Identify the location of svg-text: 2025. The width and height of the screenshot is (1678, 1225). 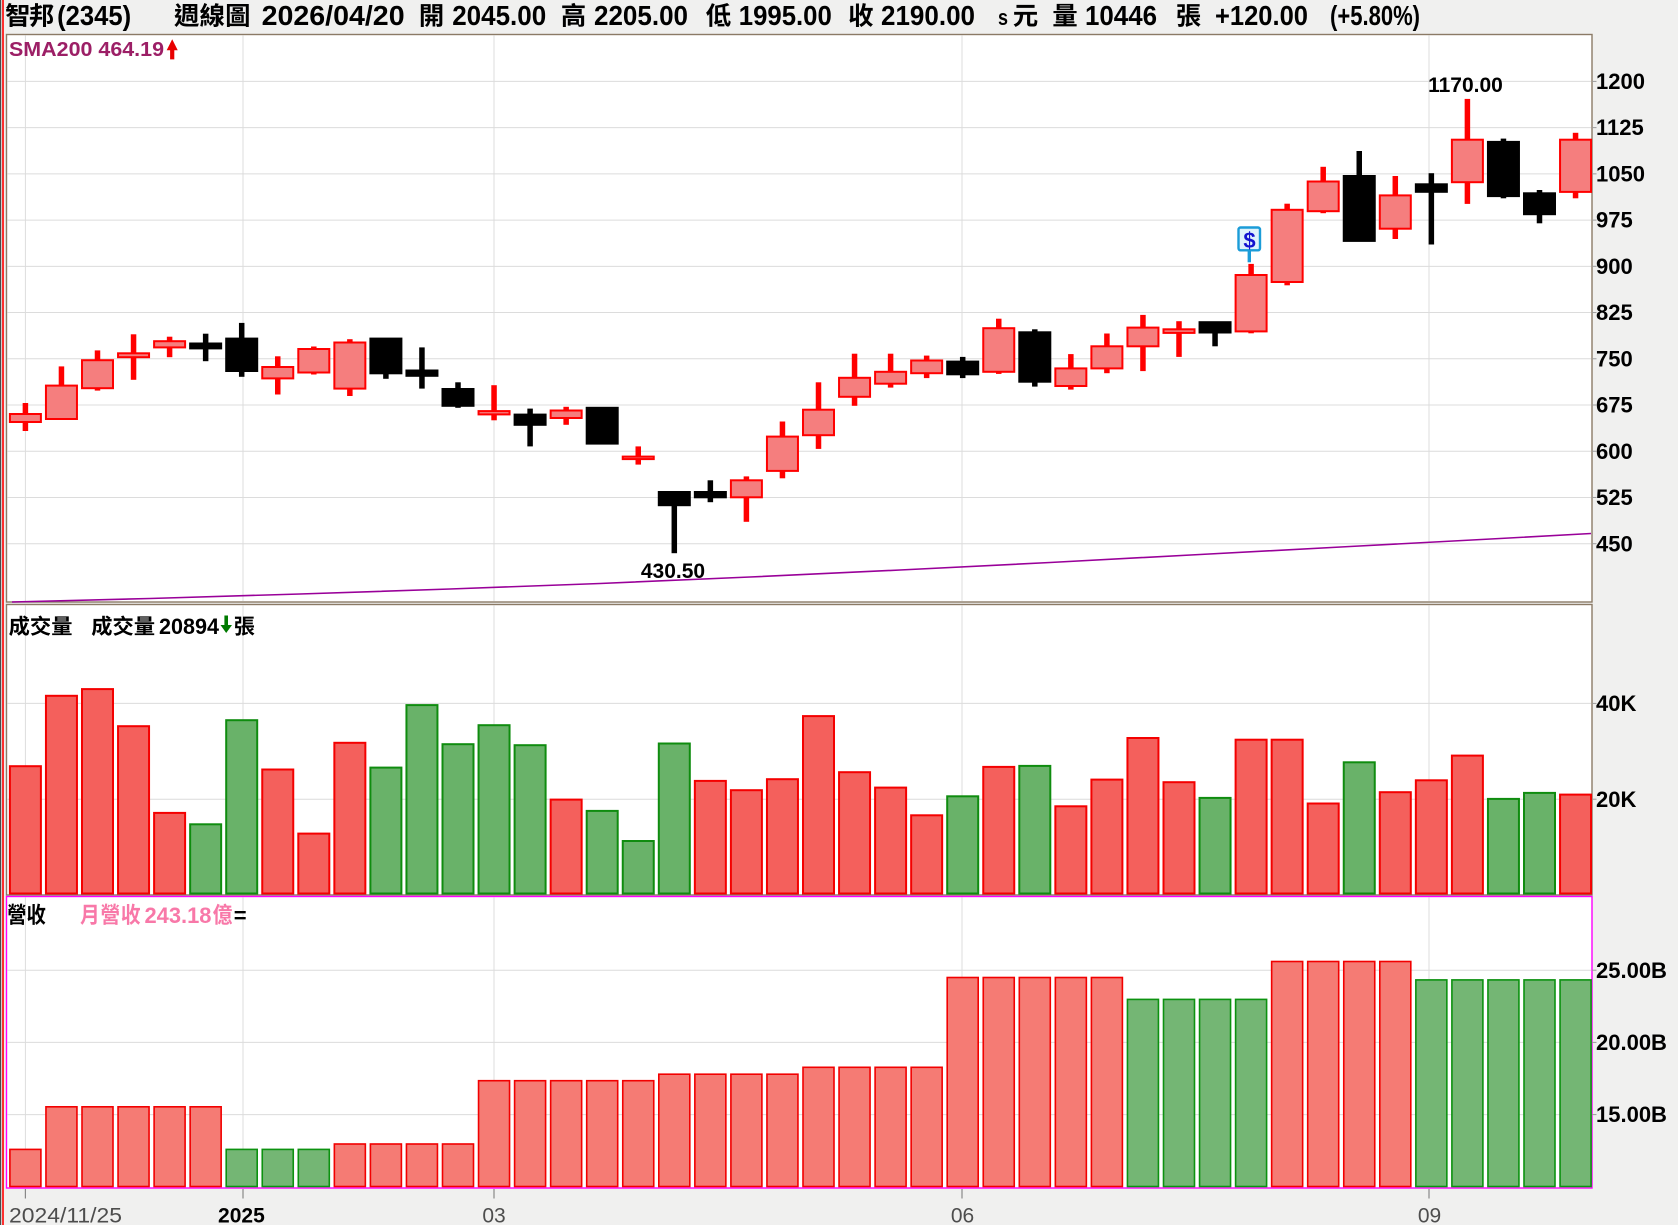
(241, 1215).